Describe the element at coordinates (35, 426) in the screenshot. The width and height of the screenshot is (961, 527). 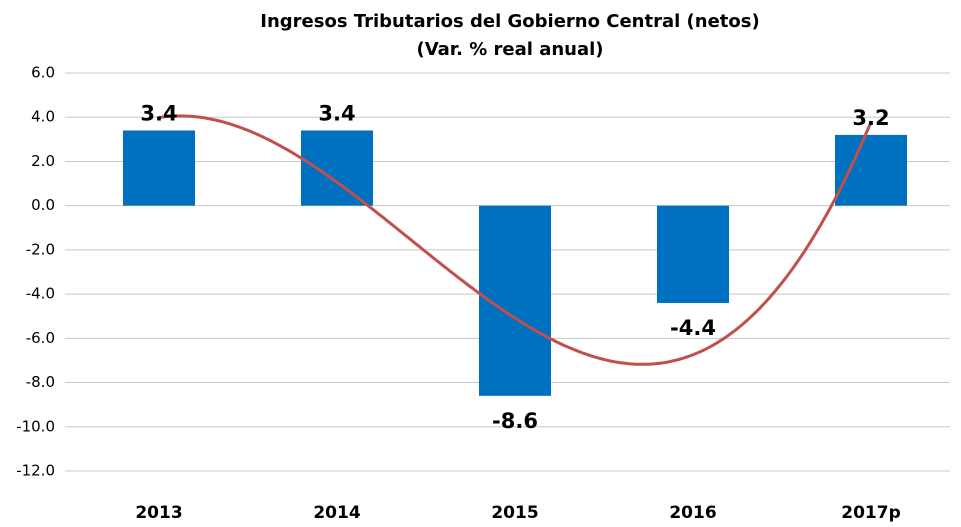
I see `y-tick-label: -10.0` at that location.